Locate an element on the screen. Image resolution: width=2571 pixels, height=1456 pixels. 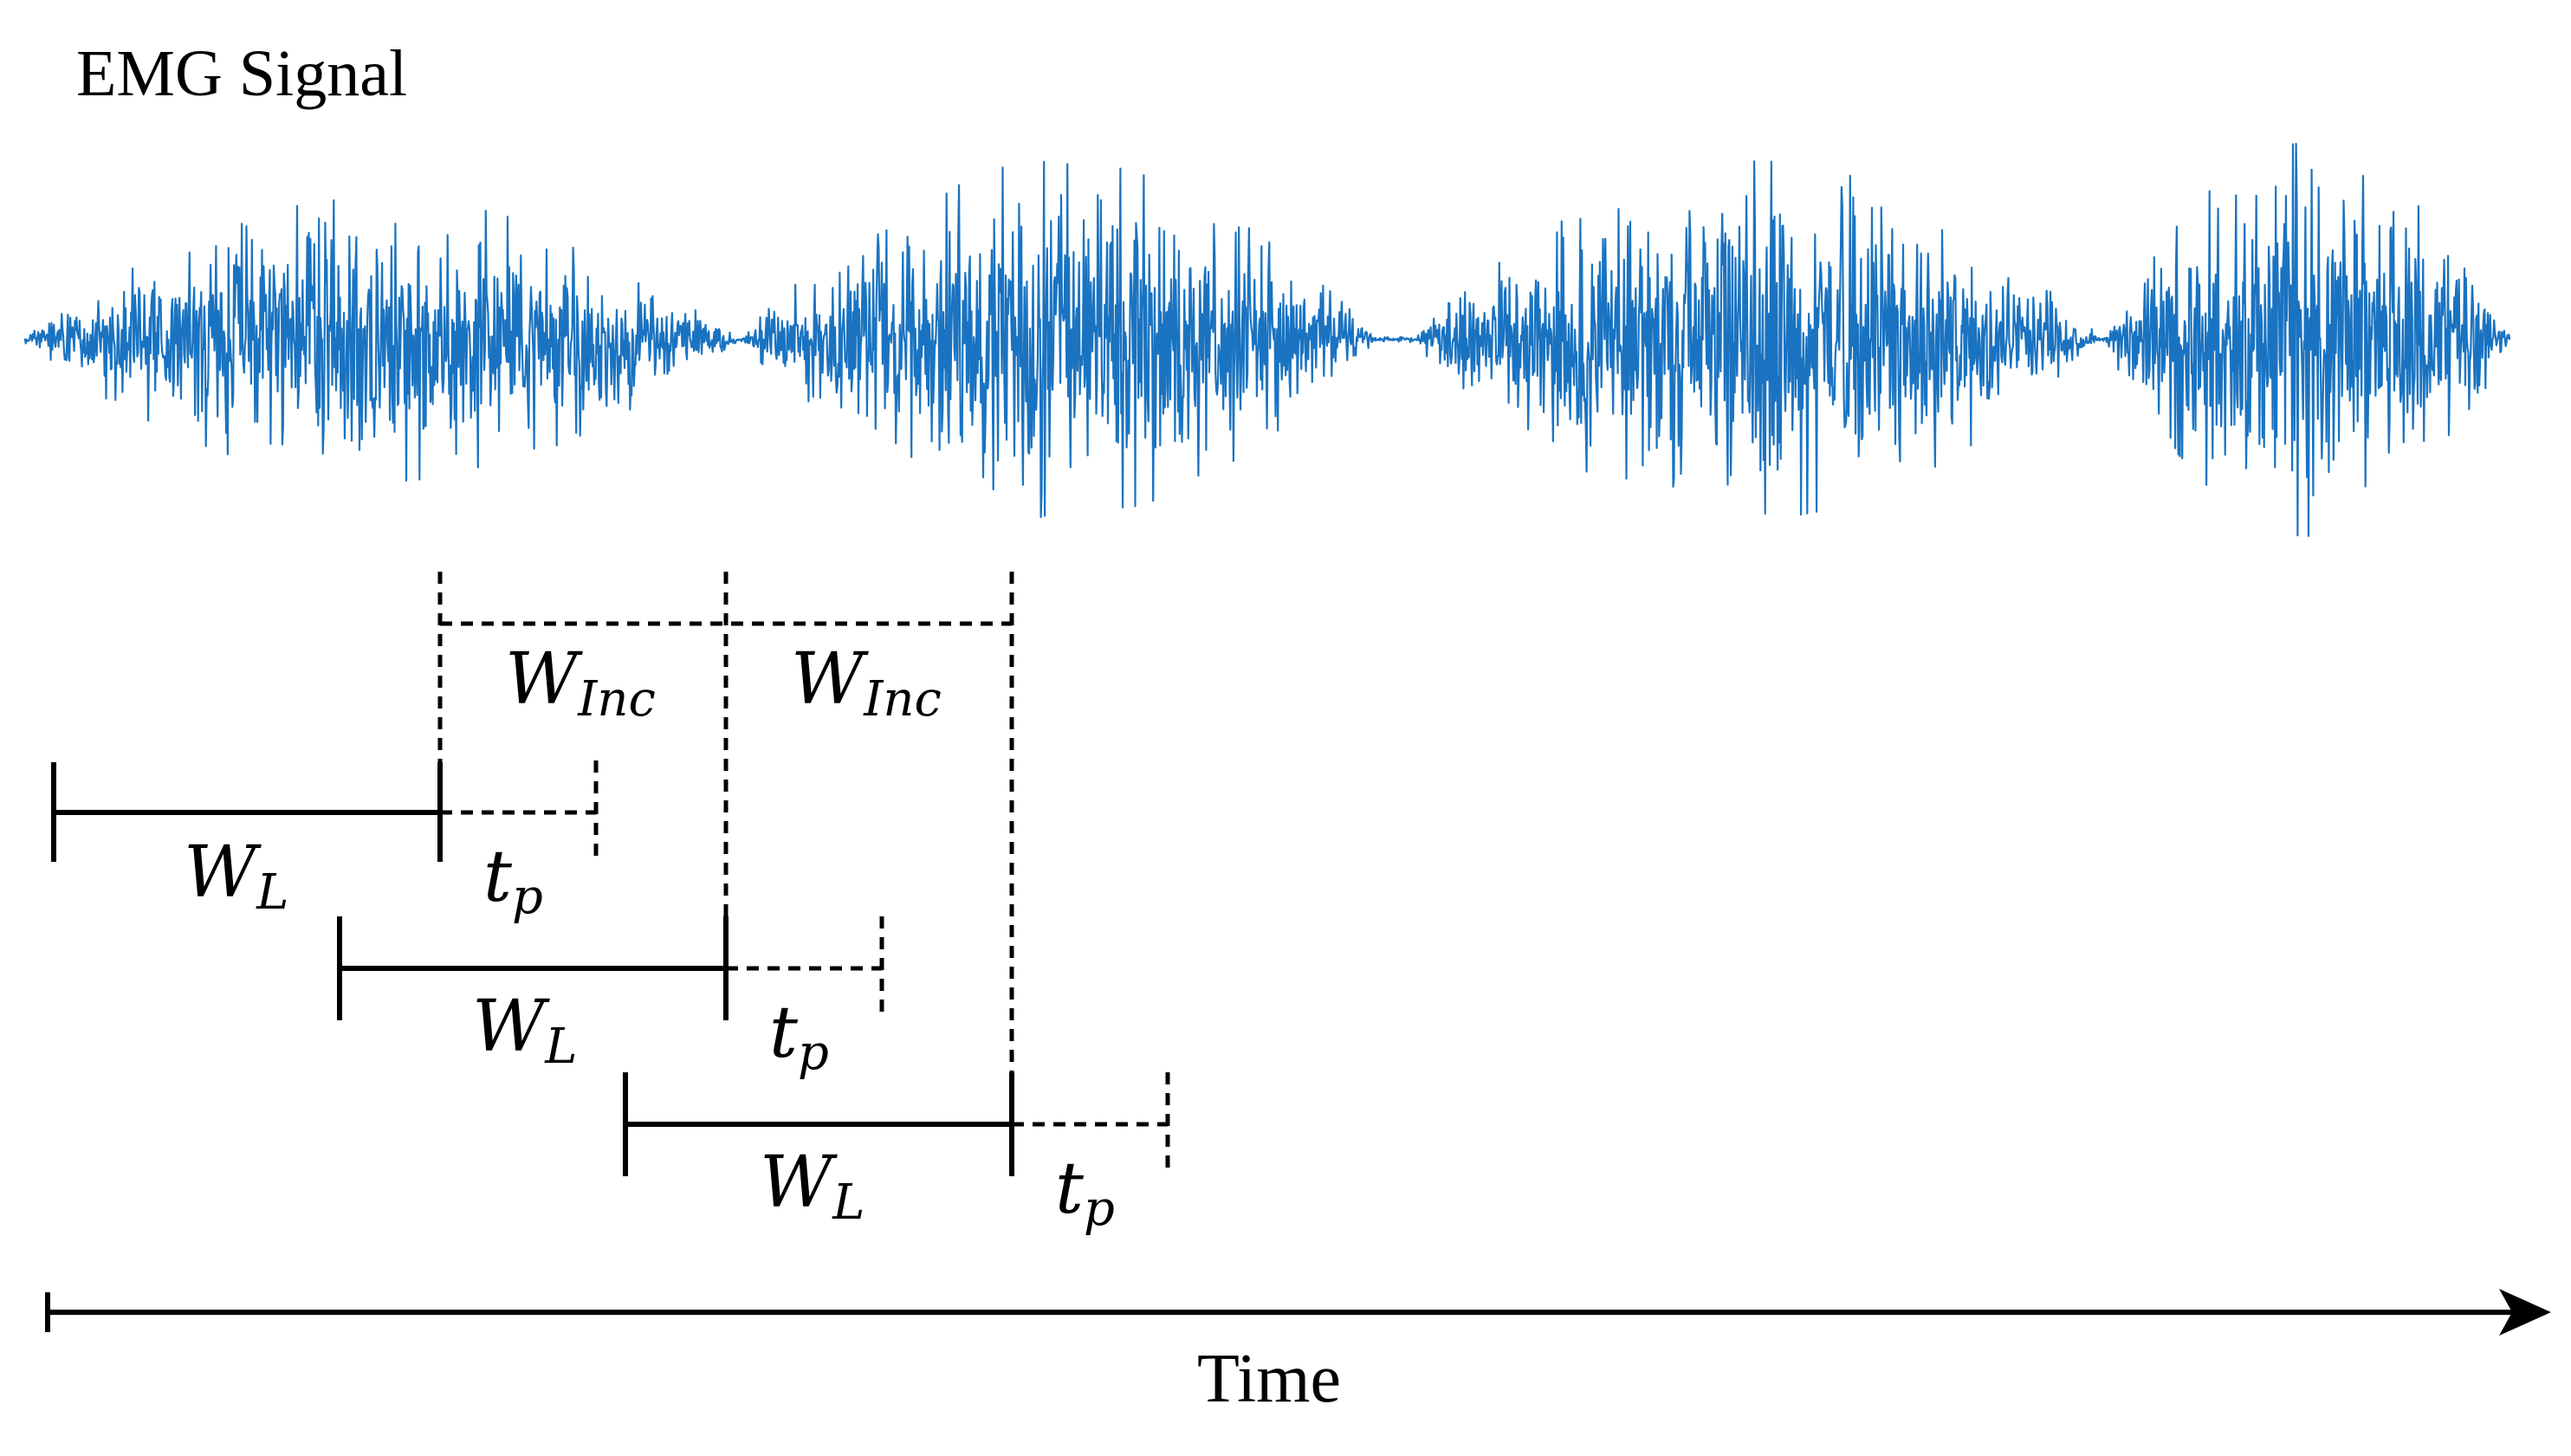
signal-title: EMG Signal is located at coordinates (242, 73).